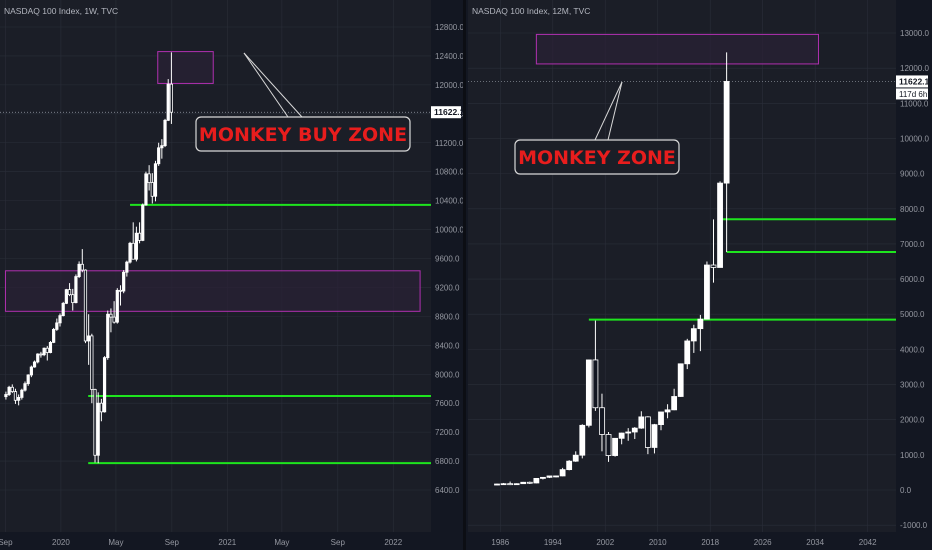 This screenshot has width=932, height=550. I want to click on yearly-price-tag, so click(912, 81).